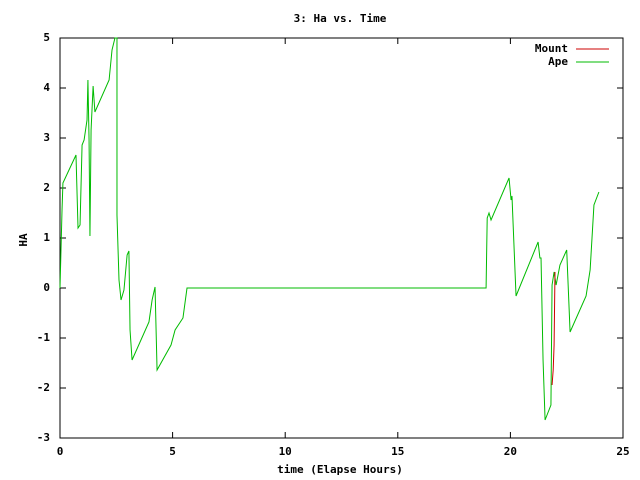 The height and width of the screenshot is (480, 640). Describe the element at coordinates (397, 451) in the screenshot. I see `x-tick-label: 15` at that location.